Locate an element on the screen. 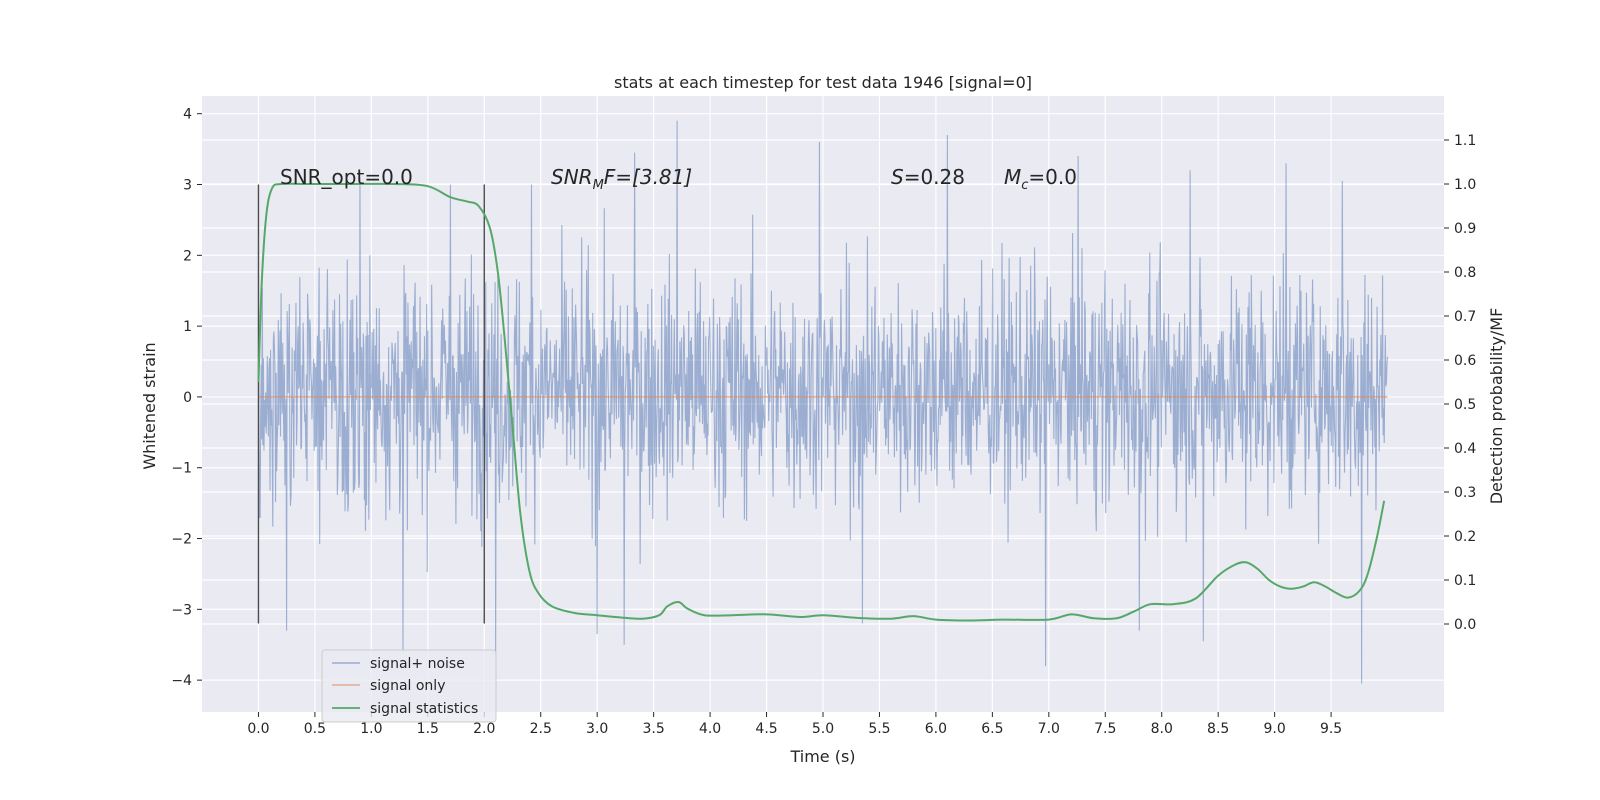 The width and height of the screenshot is (1600, 800). y-tick-label: 0 is located at coordinates (187, 398).